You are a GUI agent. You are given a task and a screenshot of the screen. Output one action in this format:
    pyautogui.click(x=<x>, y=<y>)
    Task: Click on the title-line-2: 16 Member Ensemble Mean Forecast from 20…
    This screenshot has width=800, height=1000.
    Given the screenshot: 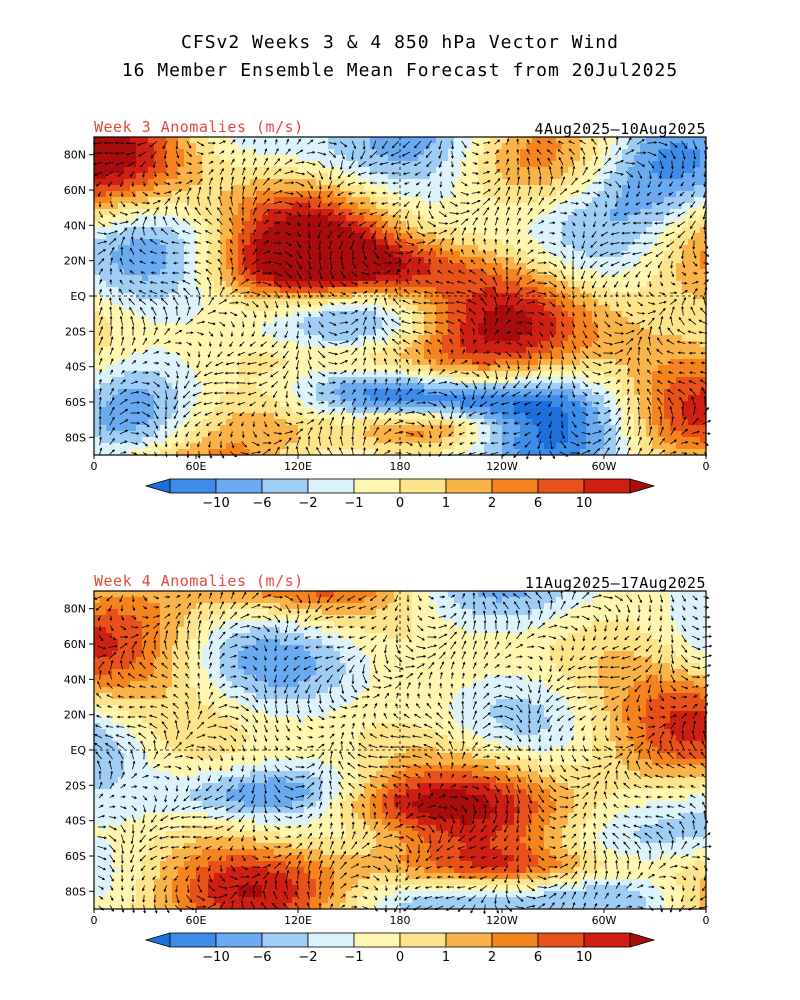 What is the action you would take?
    pyautogui.click(x=400, y=70)
    